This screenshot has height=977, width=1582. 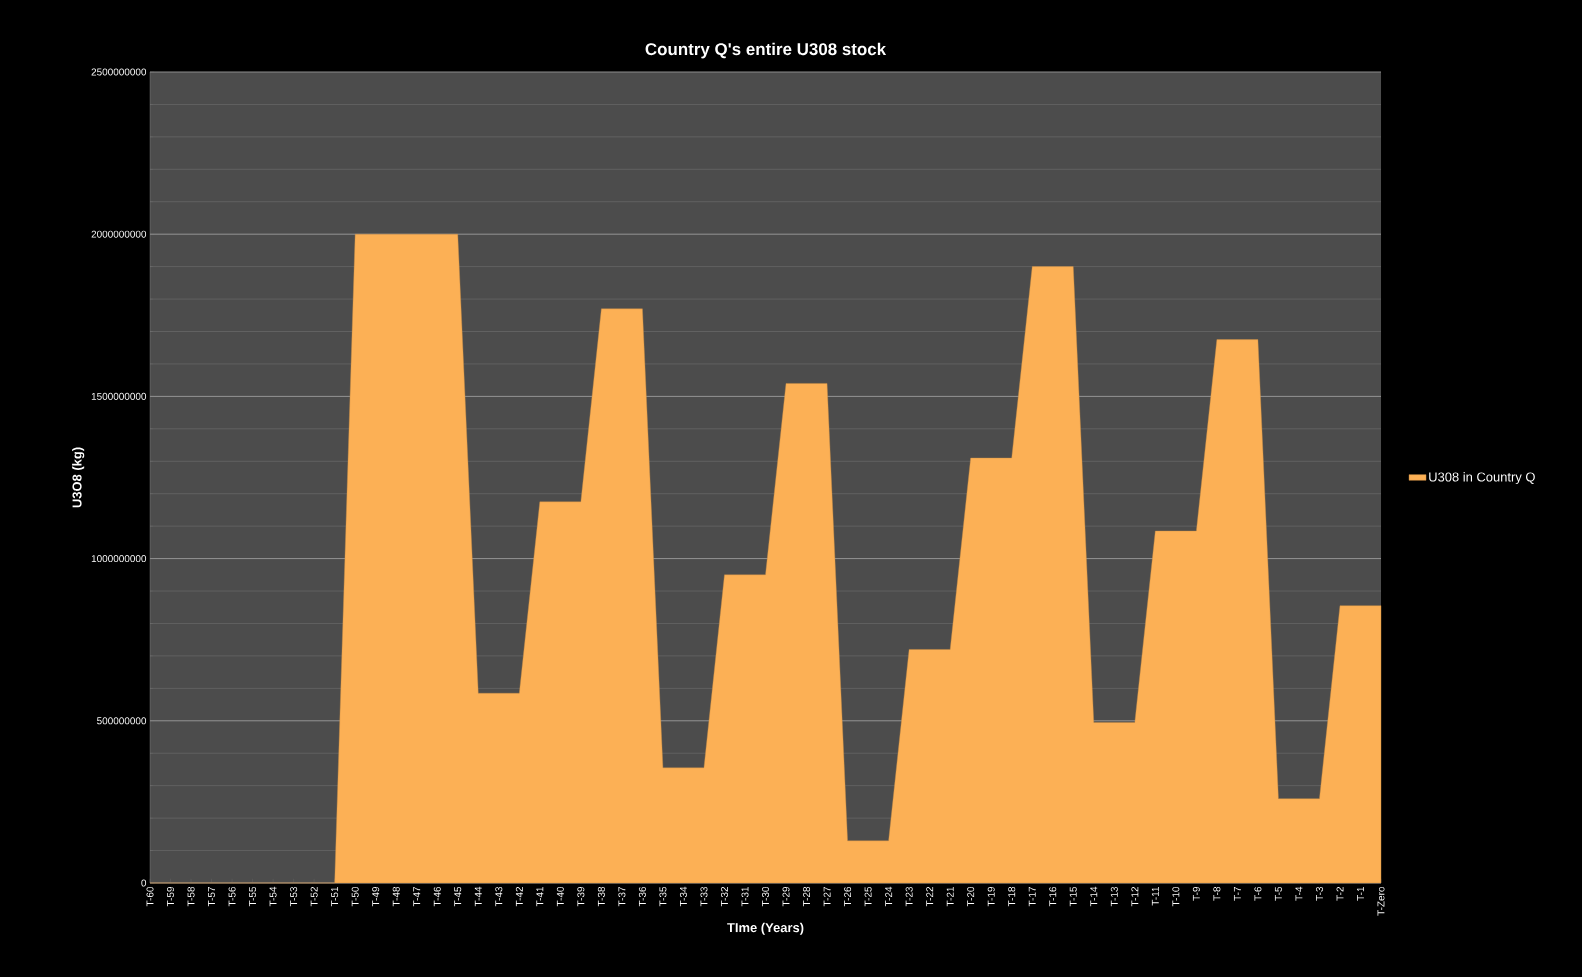 What do you see at coordinates (540, 897) in the screenshot?
I see `x-tick-label: T-41` at bounding box center [540, 897].